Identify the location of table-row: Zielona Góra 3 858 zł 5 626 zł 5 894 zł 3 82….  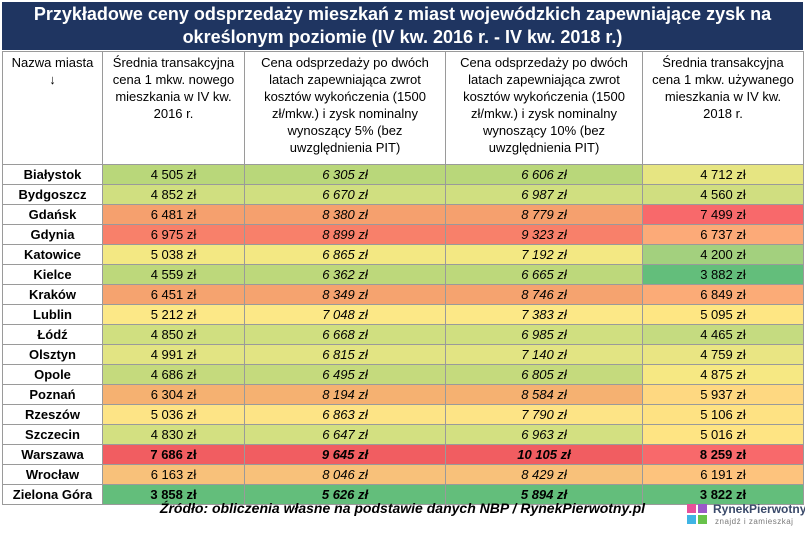
(403, 494).